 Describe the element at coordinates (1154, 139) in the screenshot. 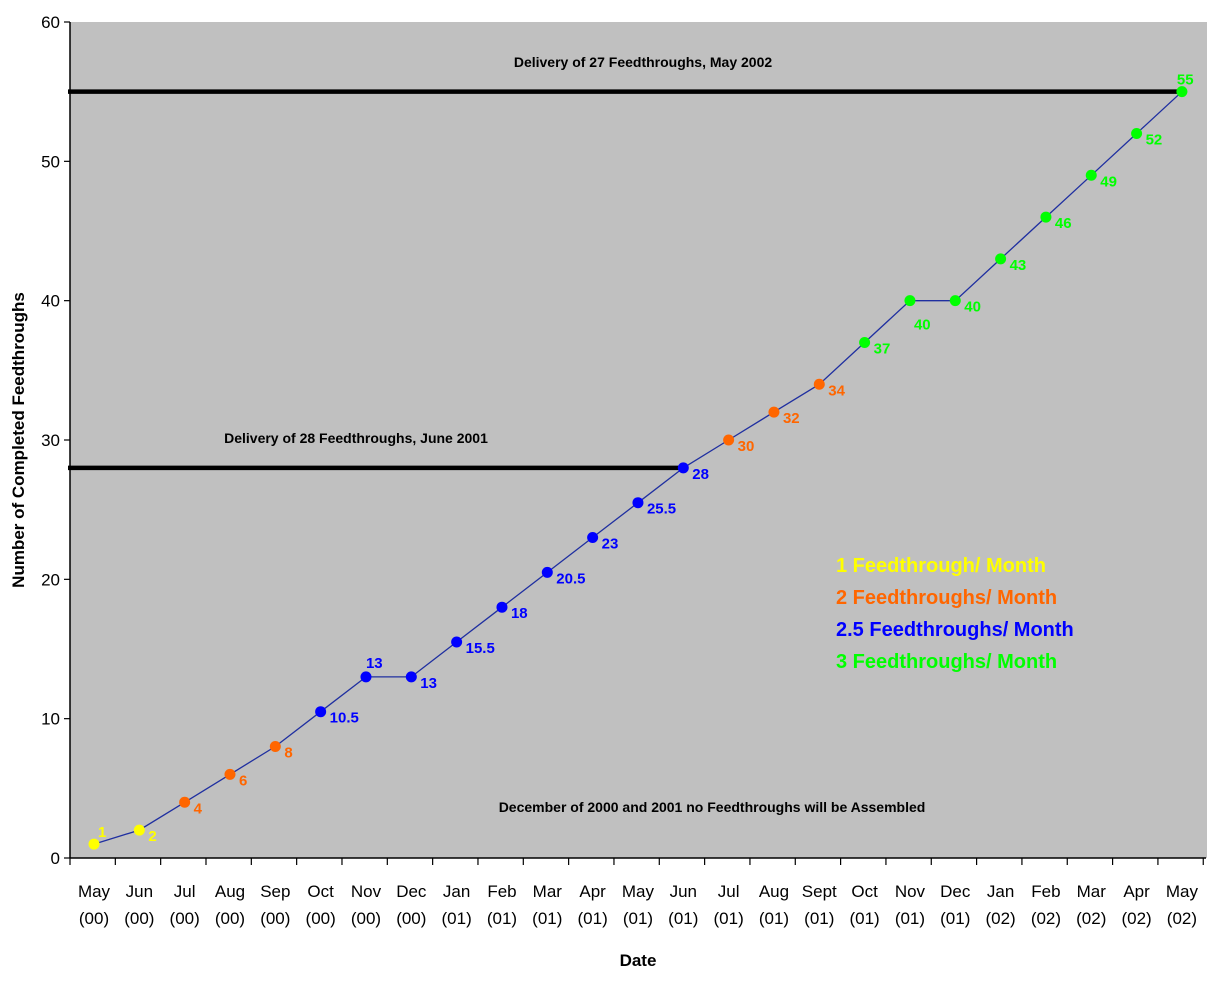

I see `data-label: 52` at that location.